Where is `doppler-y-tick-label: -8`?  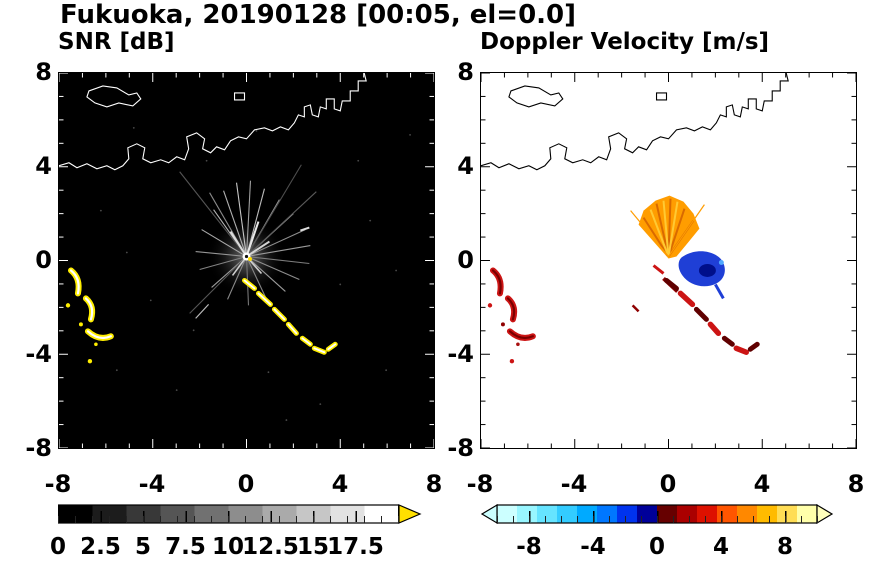
doppler-y-tick-label: -8 is located at coordinates (460, 448).